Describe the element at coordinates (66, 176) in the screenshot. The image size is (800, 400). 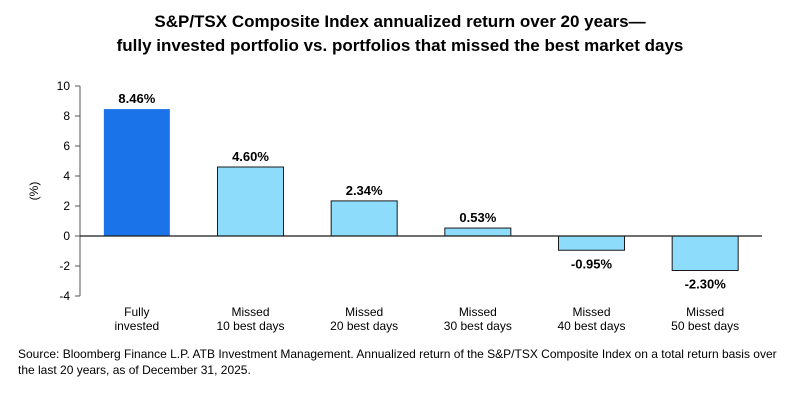
I see `y-tick-label: 4` at that location.